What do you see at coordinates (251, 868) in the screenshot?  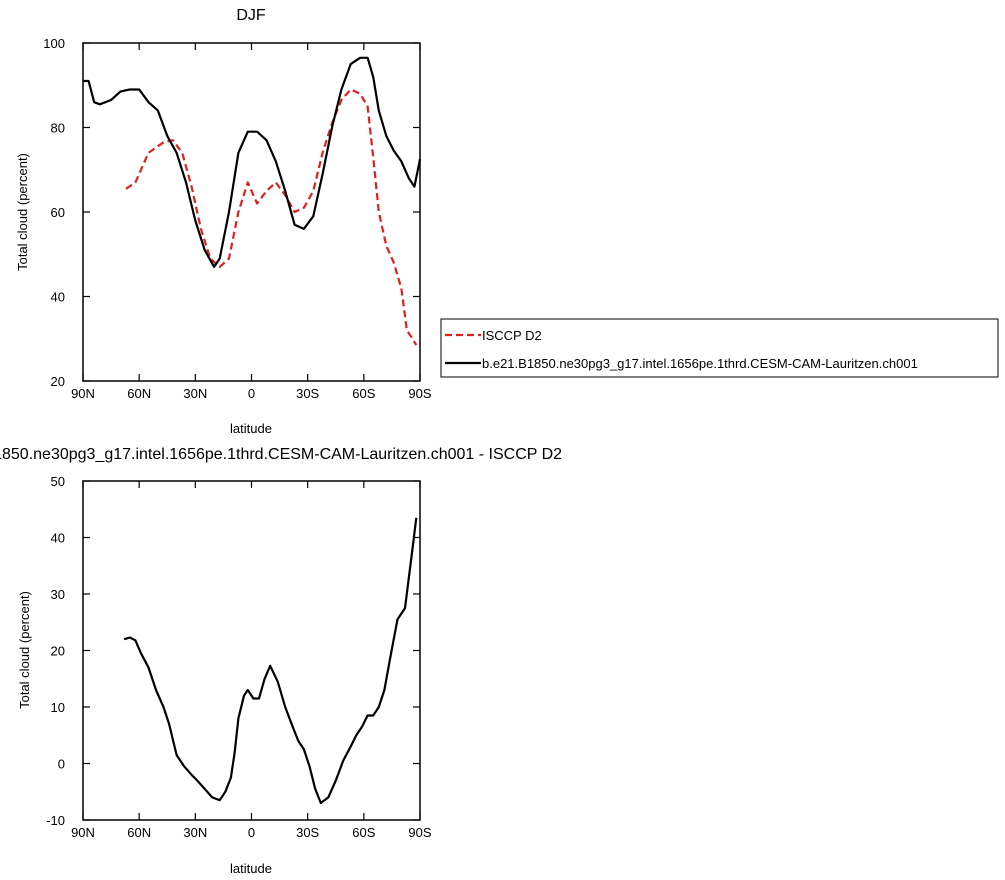 I see `bottom-panel-x-axis-label: latitude` at bounding box center [251, 868].